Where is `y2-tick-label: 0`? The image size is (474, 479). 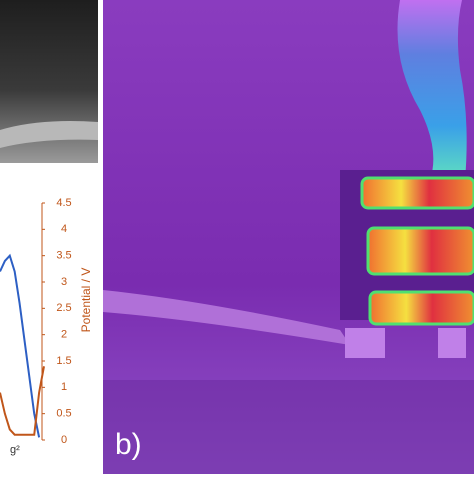 y2-tick-label: 0 is located at coordinates (64, 440).